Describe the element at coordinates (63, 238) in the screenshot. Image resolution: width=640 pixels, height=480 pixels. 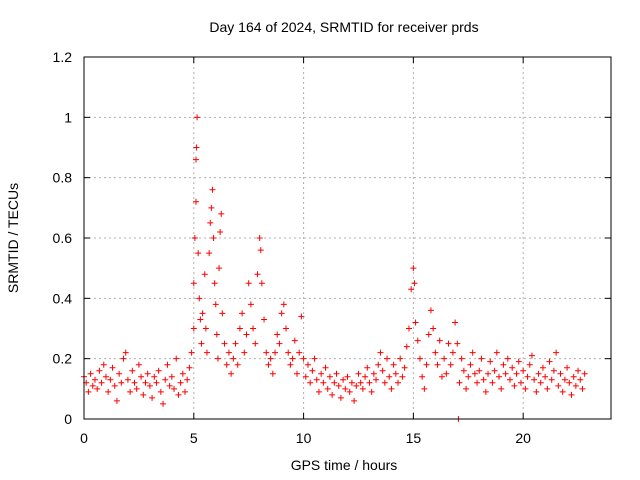
I see `y-tick-label: 0.6` at that location.